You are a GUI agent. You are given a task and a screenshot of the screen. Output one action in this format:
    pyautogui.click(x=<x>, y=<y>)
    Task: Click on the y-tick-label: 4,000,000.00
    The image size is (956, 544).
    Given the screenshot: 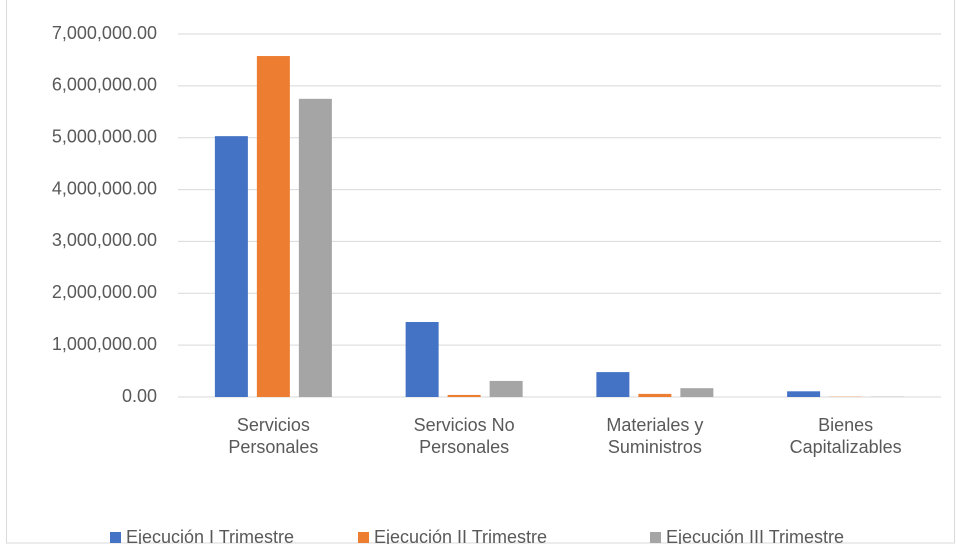 What is the action you would take?
    pyautogui.click(x=104, y=188)
    